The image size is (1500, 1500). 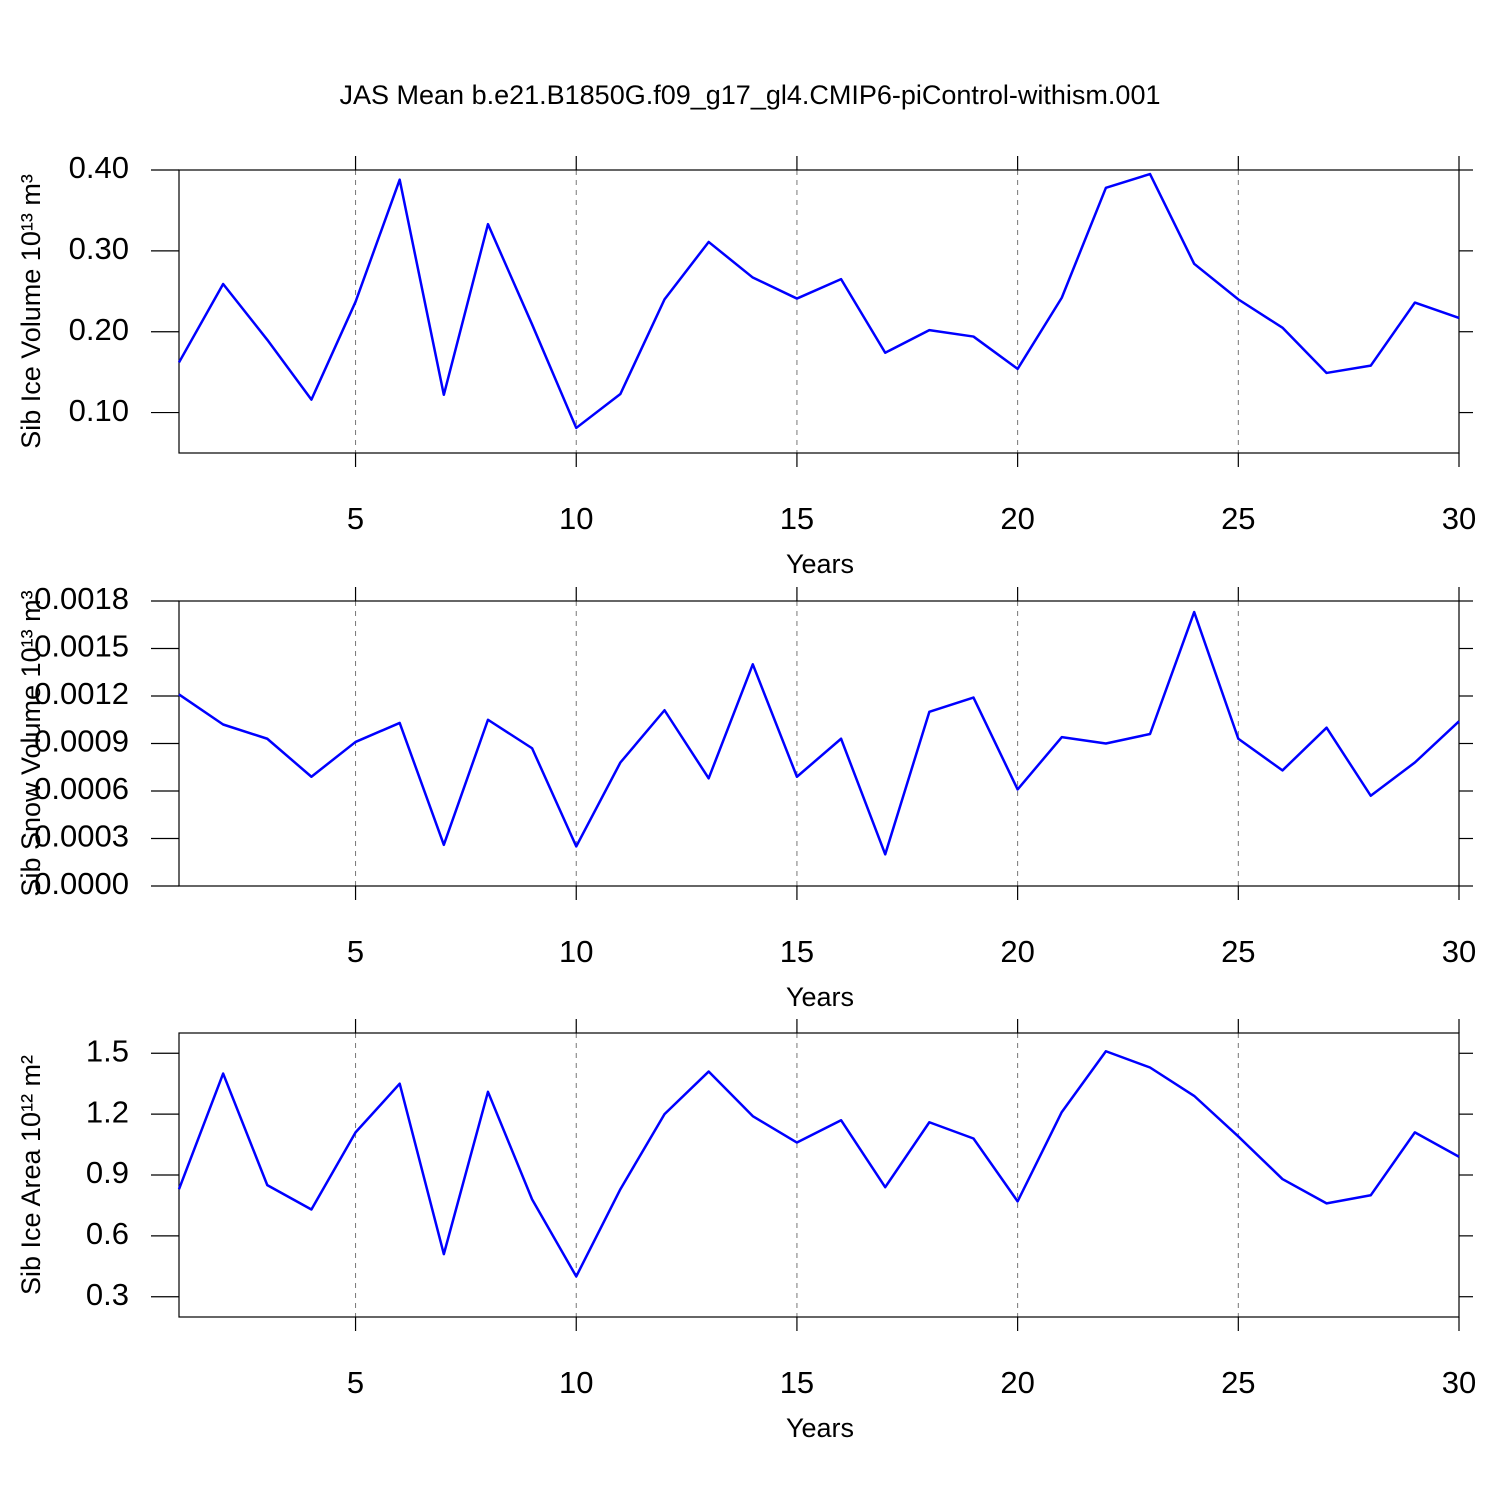 What do you see at coordinates (81, 598) in the screenshot?
I see `y-tick-label: 0.0018` at bounding box center [81, 598].